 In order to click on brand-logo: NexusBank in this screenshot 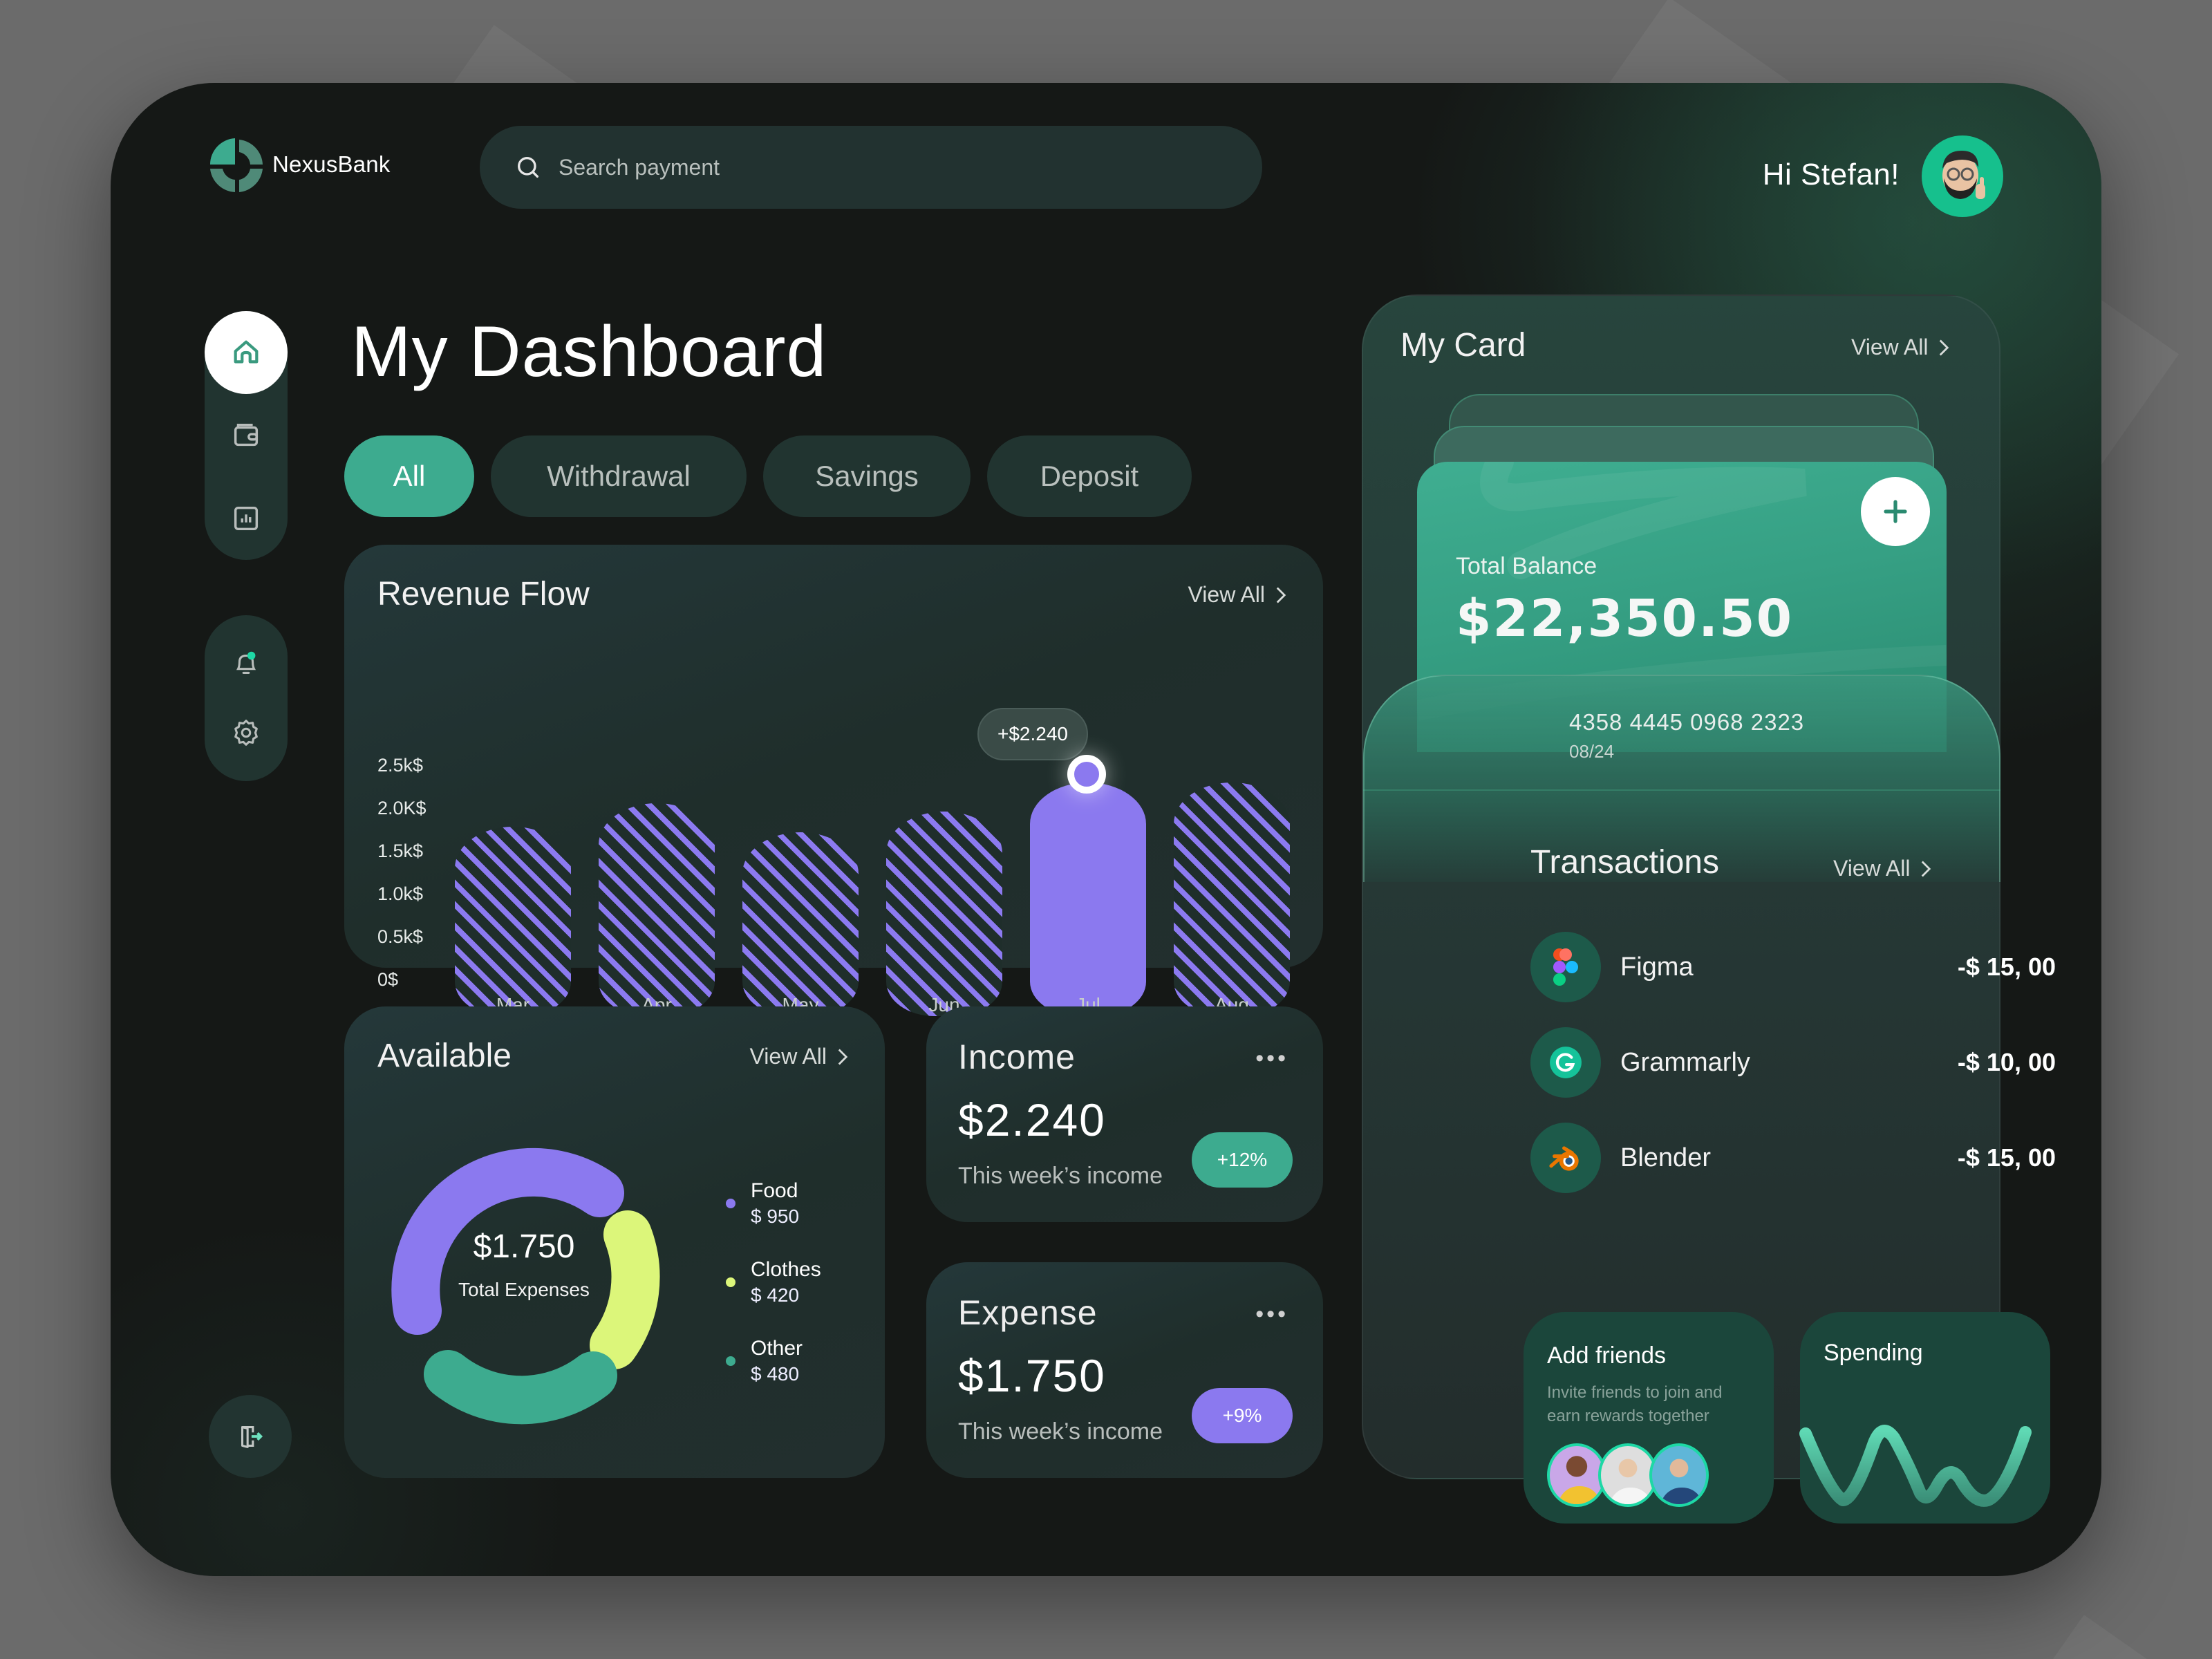, I will do `click(299, 164)`.